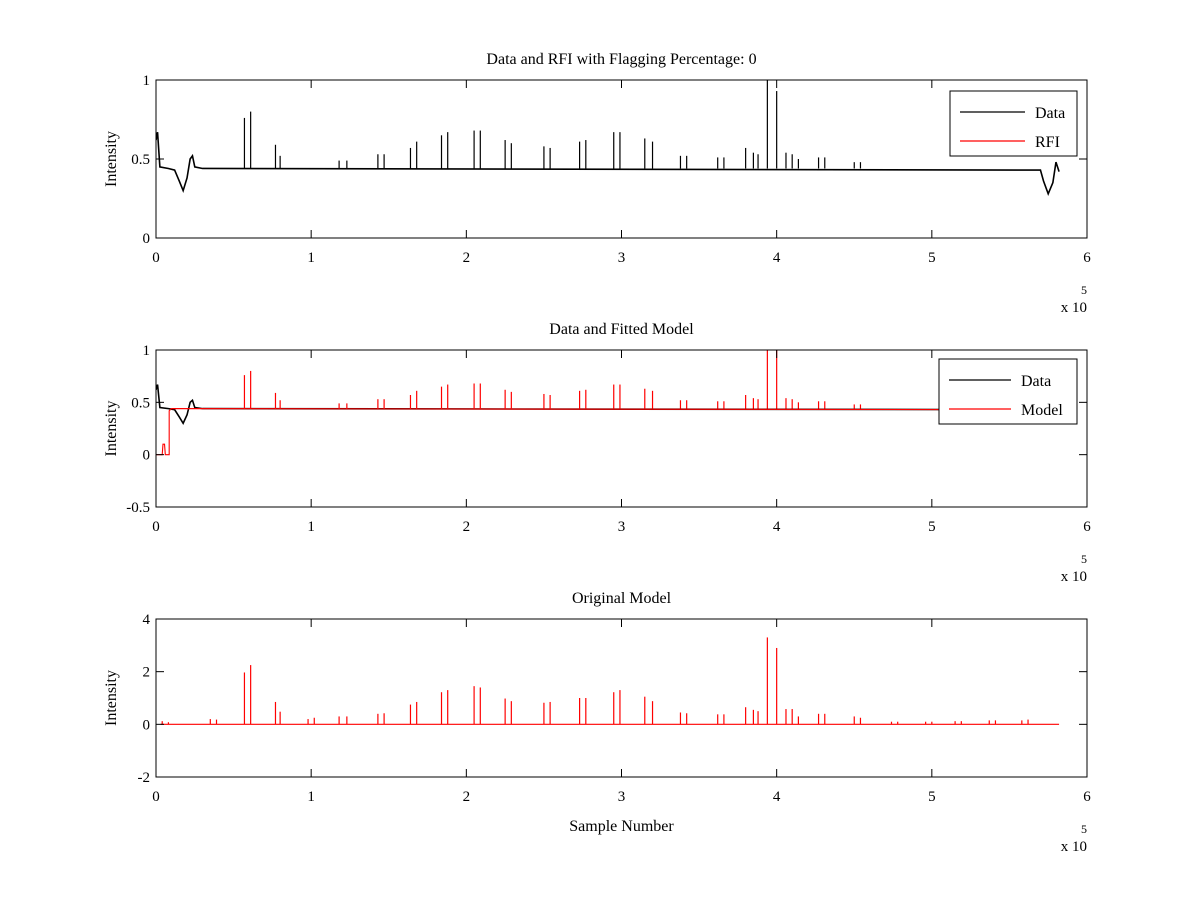 This screenshot has height=900, width=1200. I want to click on y-tick-label: 2, so click(147, 673).